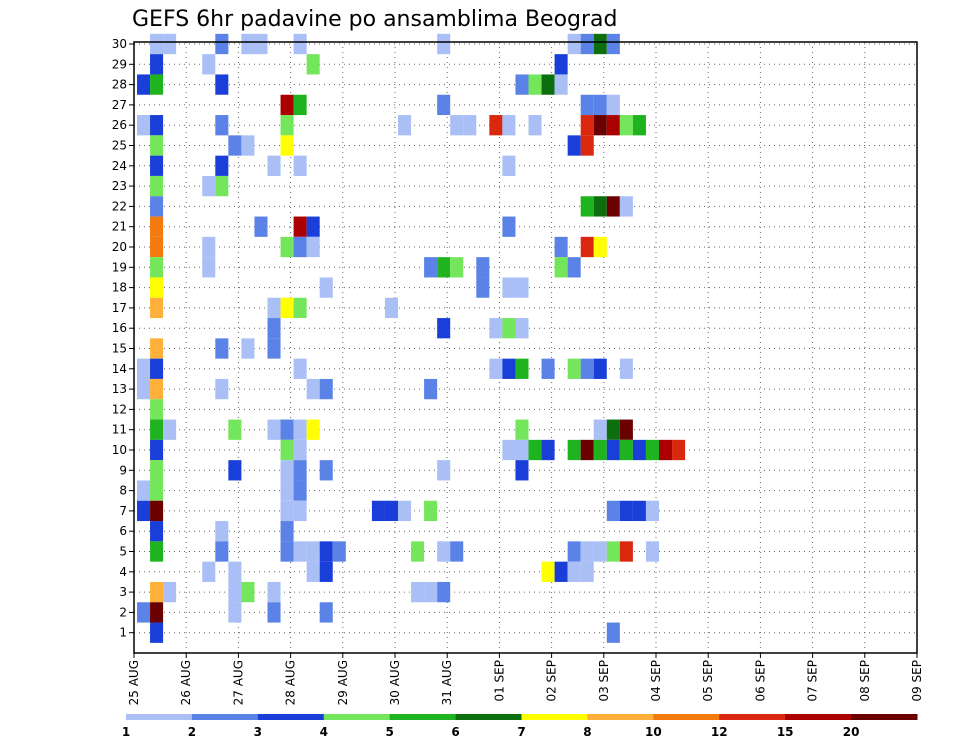  Describe the element at coordinates (395, 682) in the screenshot. I see `x-tick-label: 30 AUG` at that location.